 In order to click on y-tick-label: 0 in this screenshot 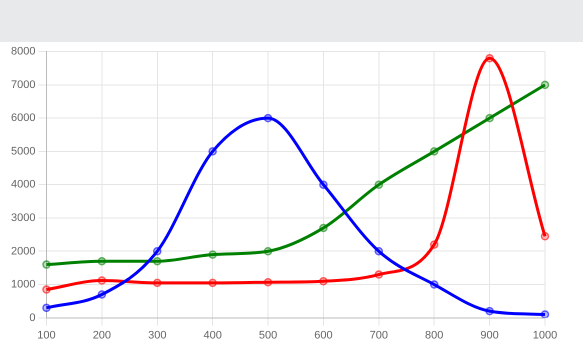, I will do `click(32, 318)`.